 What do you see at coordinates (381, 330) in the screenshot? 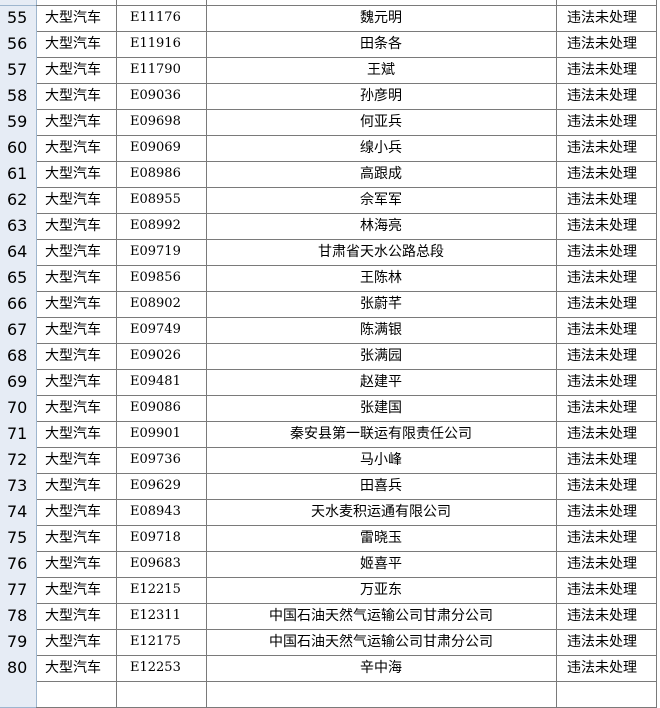
I see `owner-name: 陈满银` at bounding box center [381, 330].